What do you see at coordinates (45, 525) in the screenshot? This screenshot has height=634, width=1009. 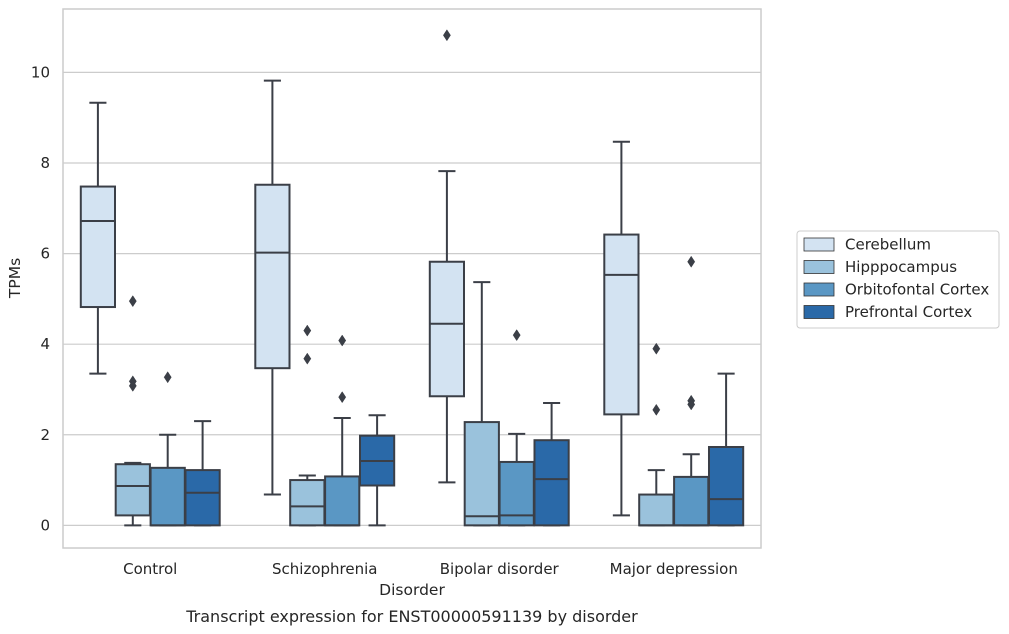 I see `y-tick-label: 0` at bounding box center [45, 525].